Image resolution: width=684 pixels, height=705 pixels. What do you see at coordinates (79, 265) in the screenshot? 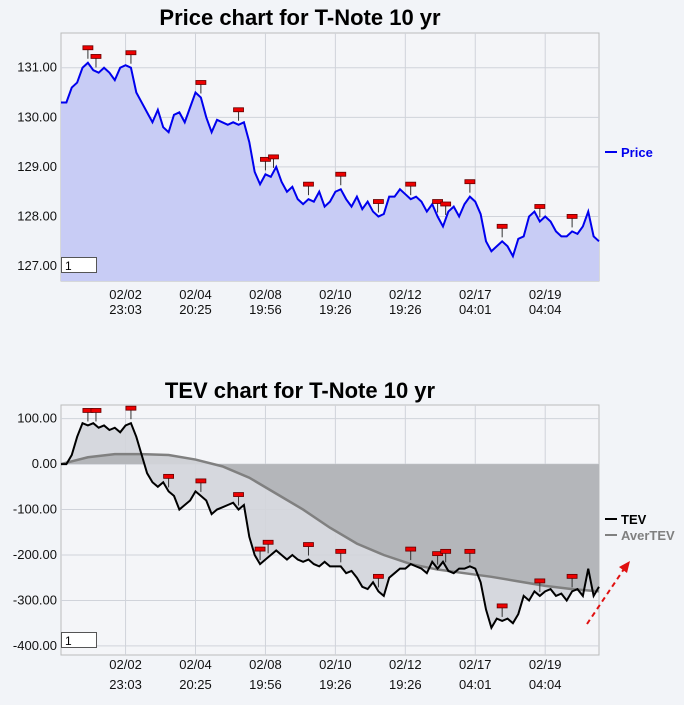
I see `price-zoom-input: 1` at bounding box center [79, 265].